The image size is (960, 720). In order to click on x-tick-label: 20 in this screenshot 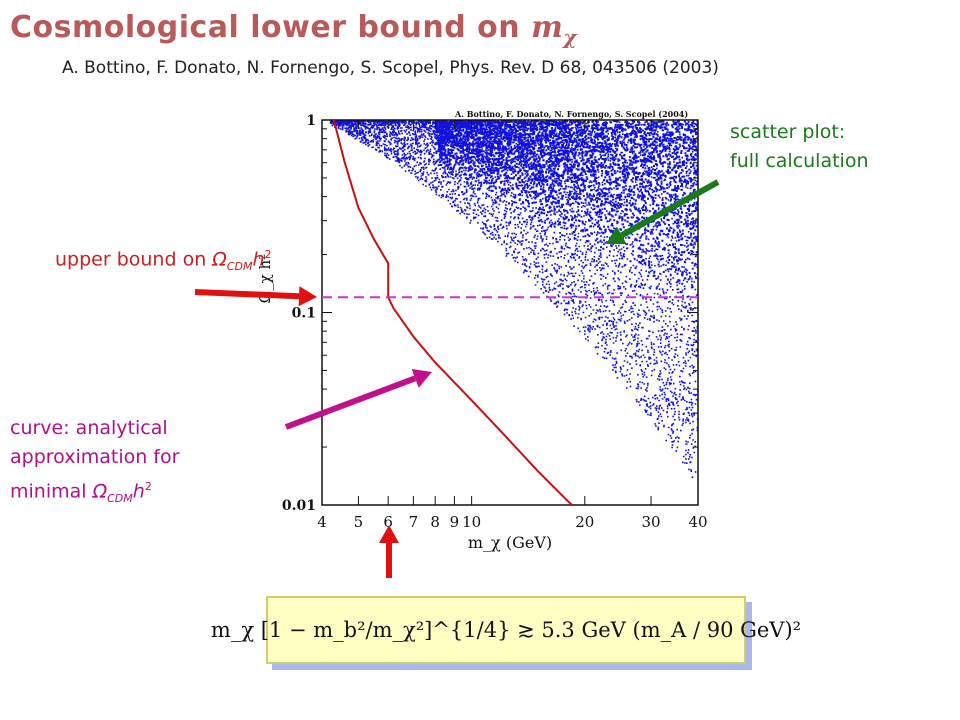, I will do `click(584, 522)`.